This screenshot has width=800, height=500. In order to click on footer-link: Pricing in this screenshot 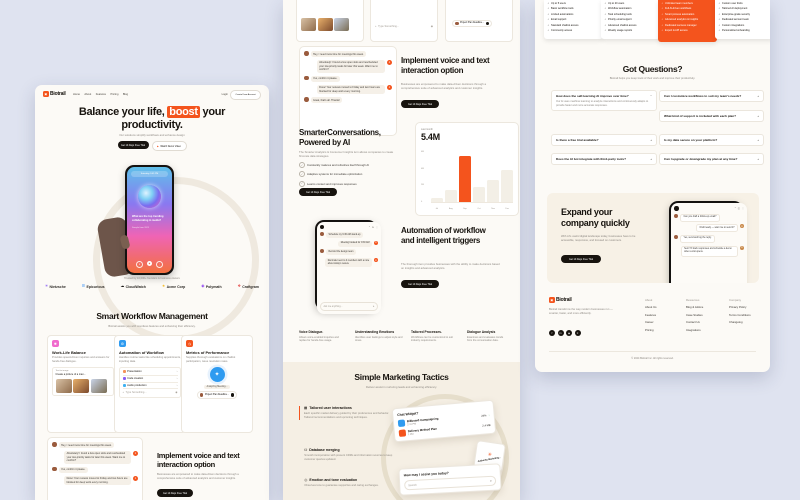, I will do `click(649, 329)`.